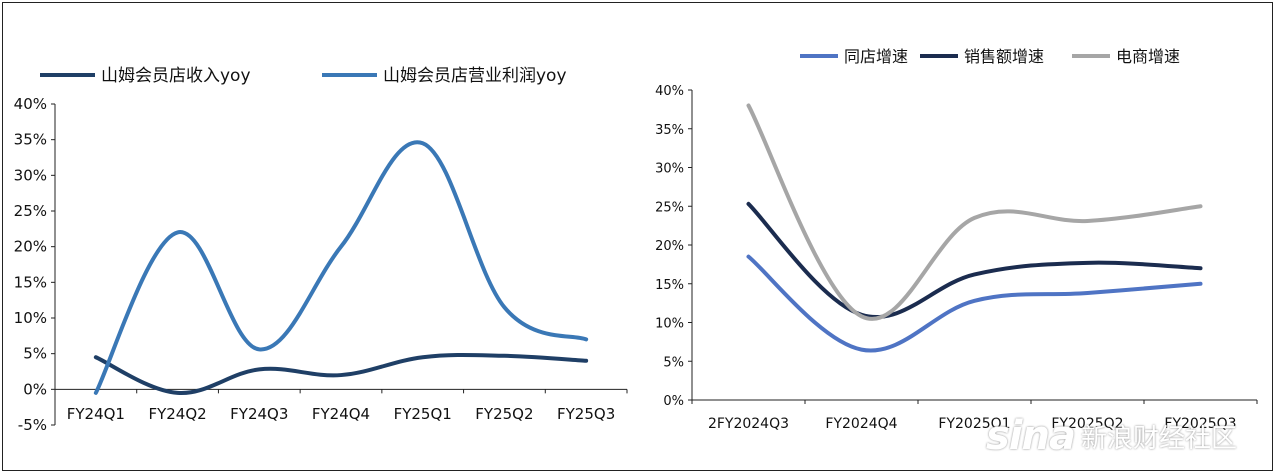 This screenshot has height=475, width=1277. I want to click on c2-x-tick-label: FY2025Q2, so click(1087, 424).